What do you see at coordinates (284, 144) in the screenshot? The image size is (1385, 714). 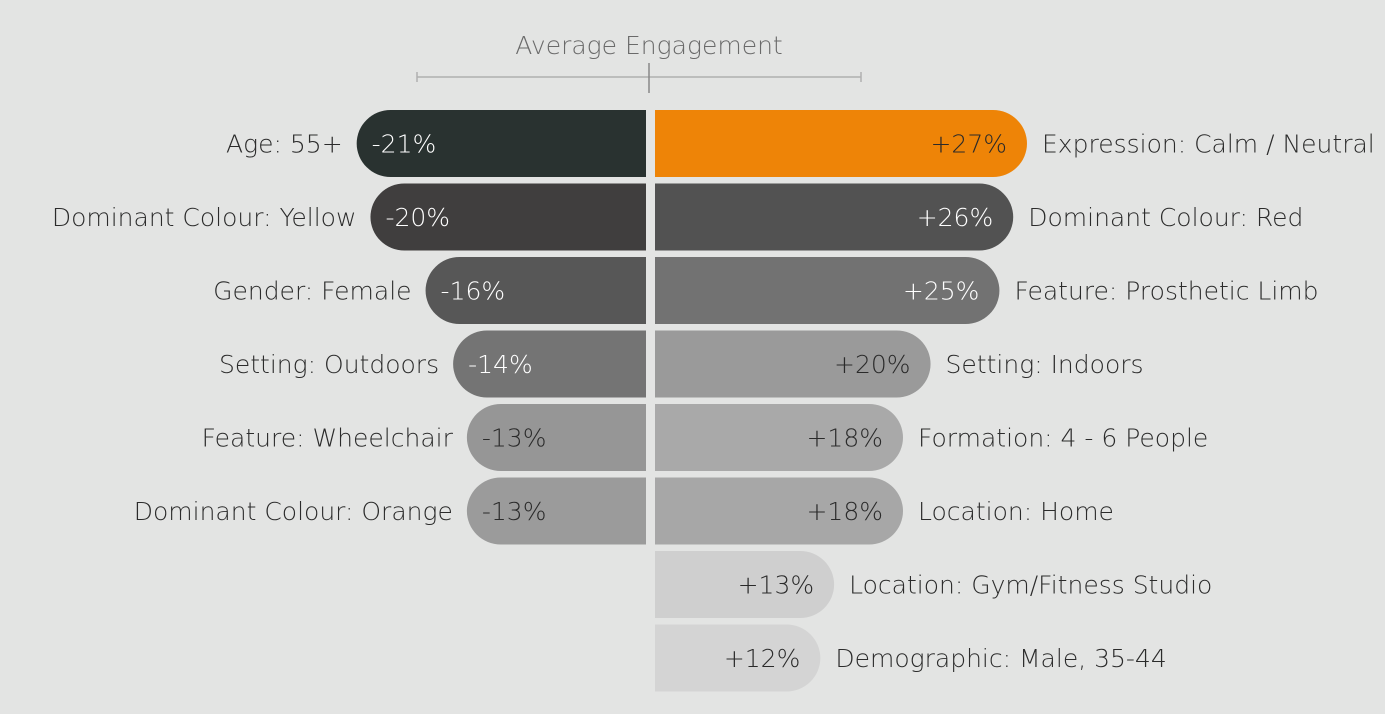 I see `category-label: Age: 55+` at bounding box center [284, 144].